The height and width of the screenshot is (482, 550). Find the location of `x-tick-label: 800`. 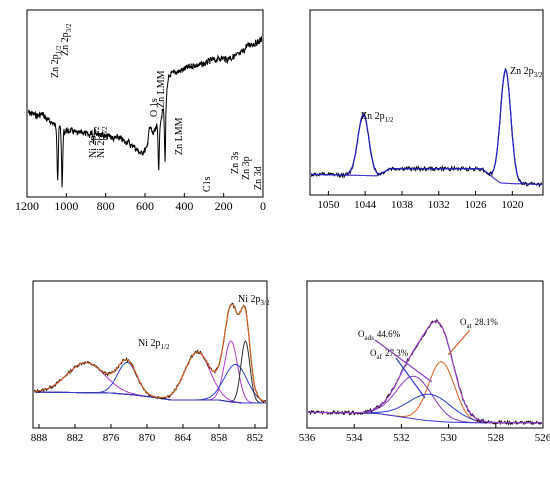

x-tick-label: 800 is located at coordinates (106, 206).